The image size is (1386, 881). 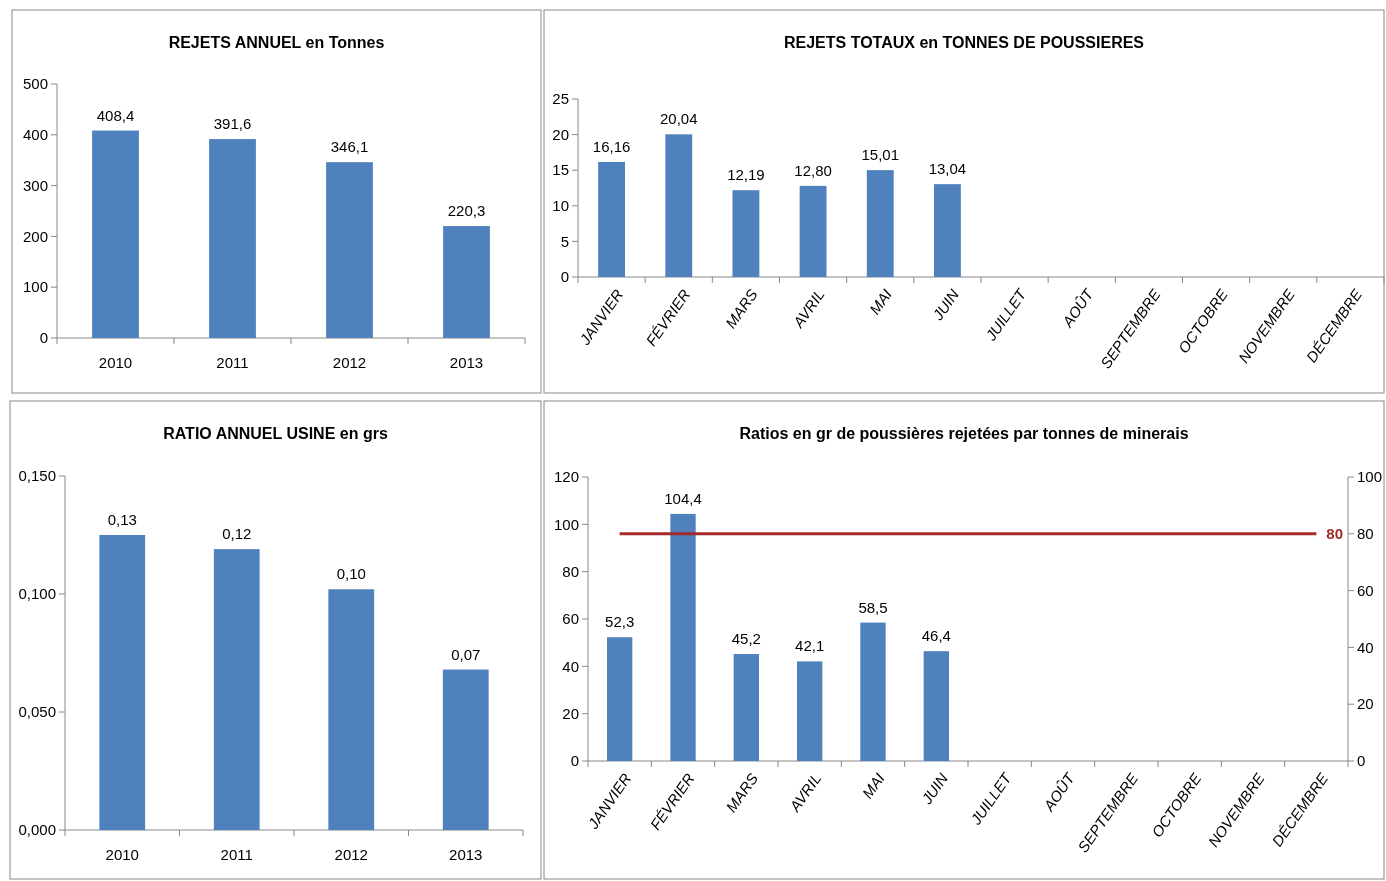 I want to click on data-label: 346,1, so click(x=349, y=147).